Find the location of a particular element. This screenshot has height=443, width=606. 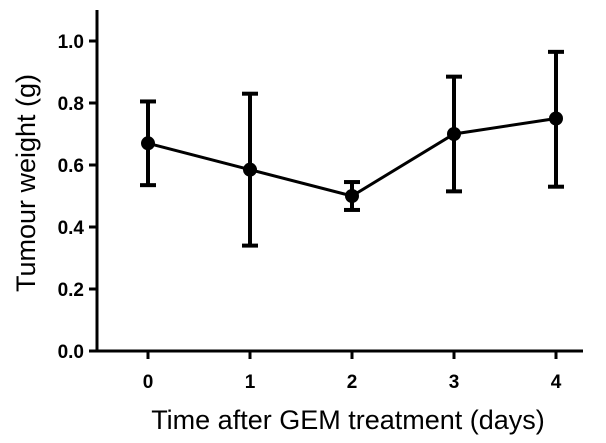

x-tick-label-3: 3 is located at coordinates (454, 382).